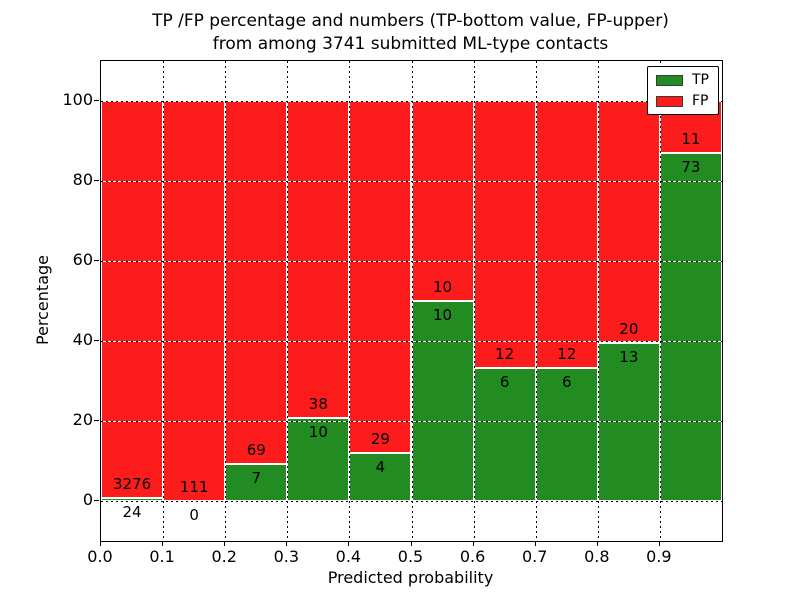 This screenshot has width=800, height=600. What do you see at coordinates (194, 487) in the screenshot?
I see `annotation-fp-count: 111` at bounding box center [194, 487].